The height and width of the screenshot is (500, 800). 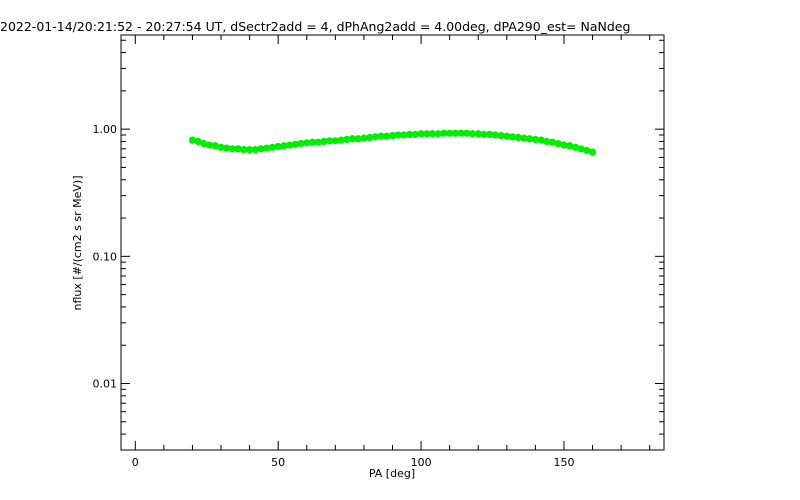 I want to click on x-tick-label: 0, so click(x=135, y=462).